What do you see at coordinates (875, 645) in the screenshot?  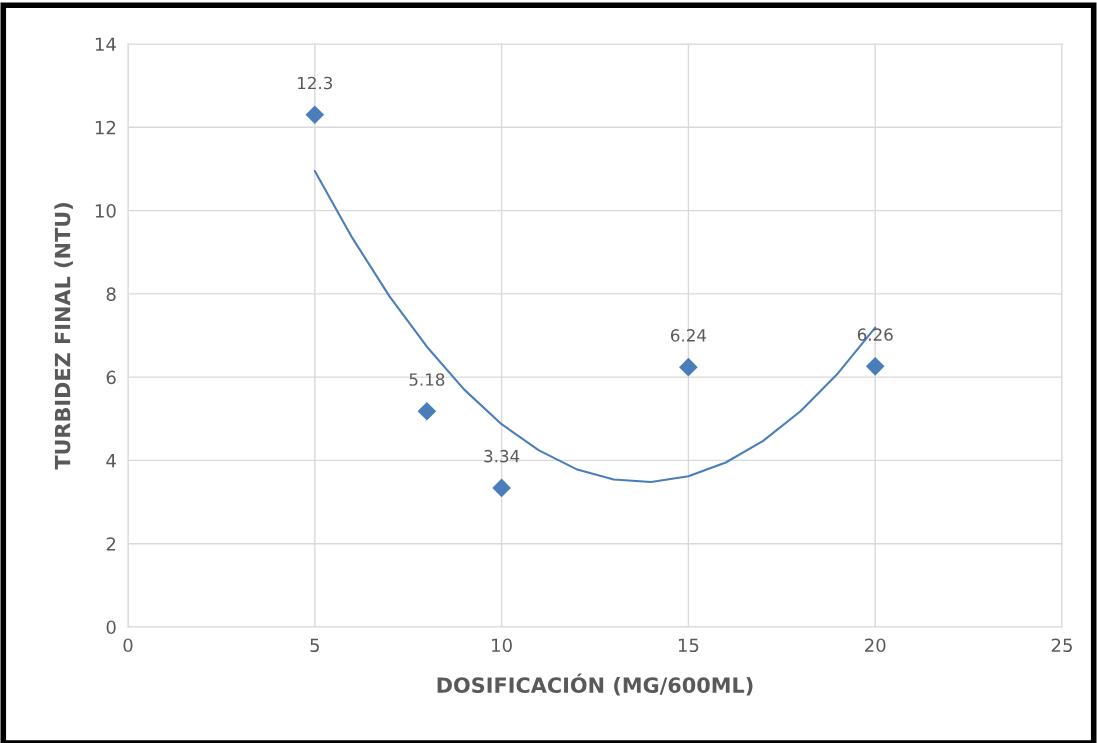 I see `x-tick-label: 20` at bounding box center [875, 645].